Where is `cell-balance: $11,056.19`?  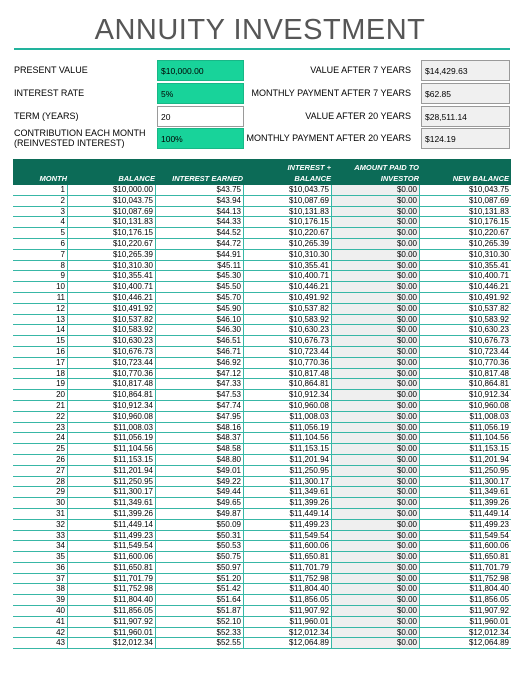
cell-balance: $11,056.19 is located at coordinates (111, 438).